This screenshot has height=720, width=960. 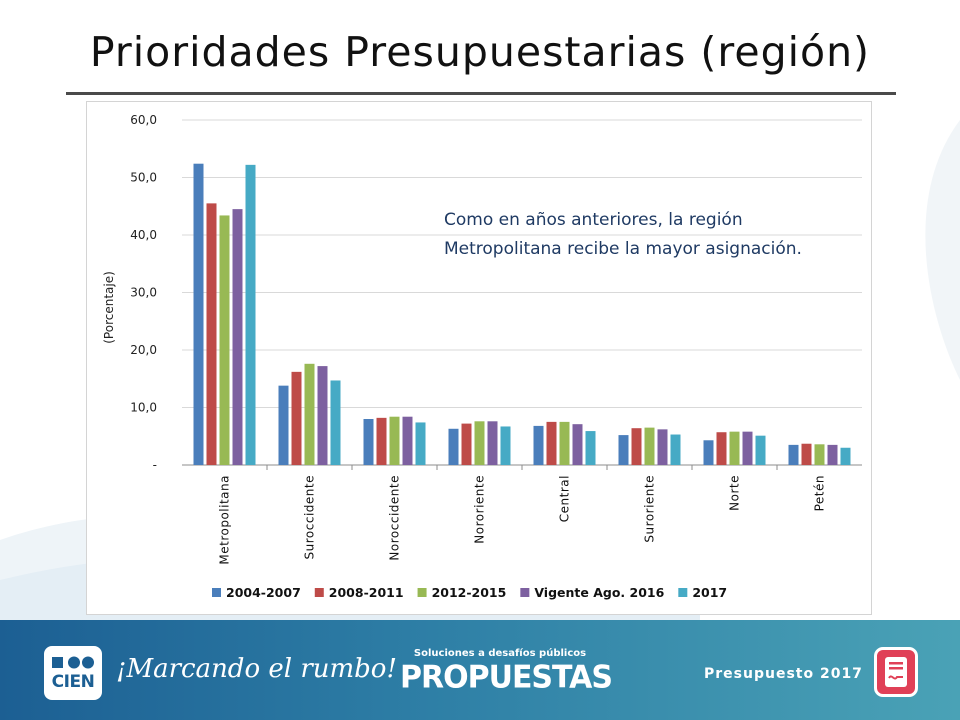 What do you see at coordinates (599, 592) in the screenshot?
I see `legend-label: Vigente Ago. 2016` at bounding box center [599, 592].